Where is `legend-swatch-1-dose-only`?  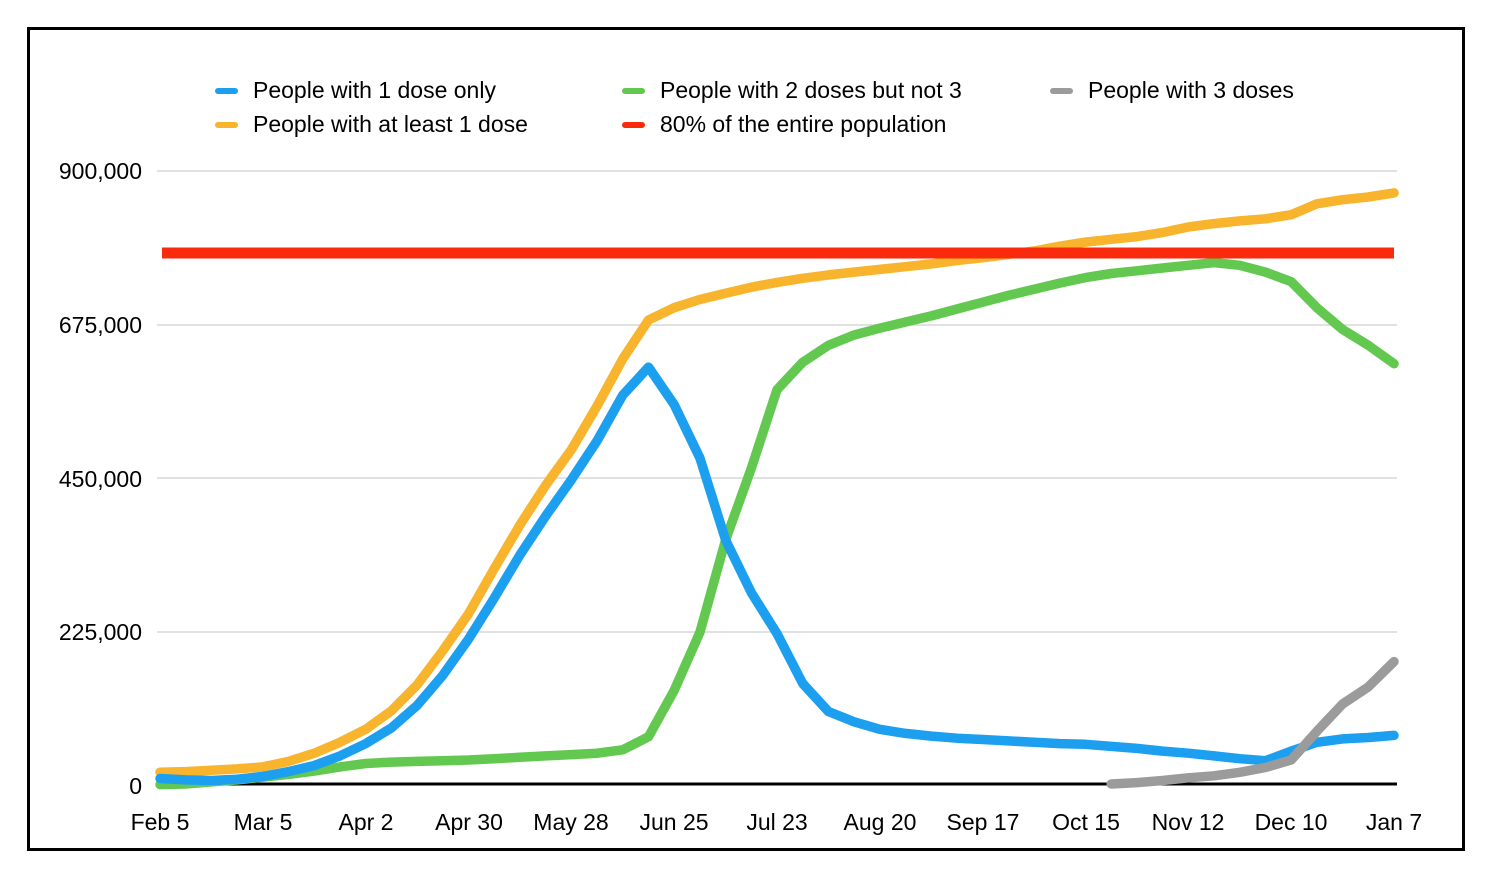 legend-swatch-1-dose-only is located at coordinates (226, 90).